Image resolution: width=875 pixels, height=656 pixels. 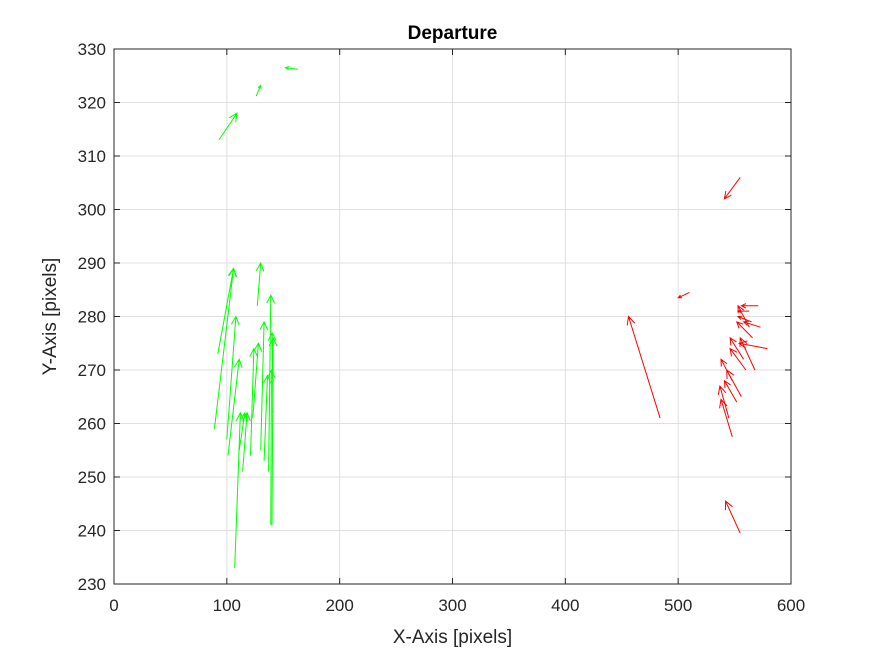 What do you see at coordinates (92, 103) in the screenshot?
I see `y-tick-label: 320` at bounding box center [92, 103].